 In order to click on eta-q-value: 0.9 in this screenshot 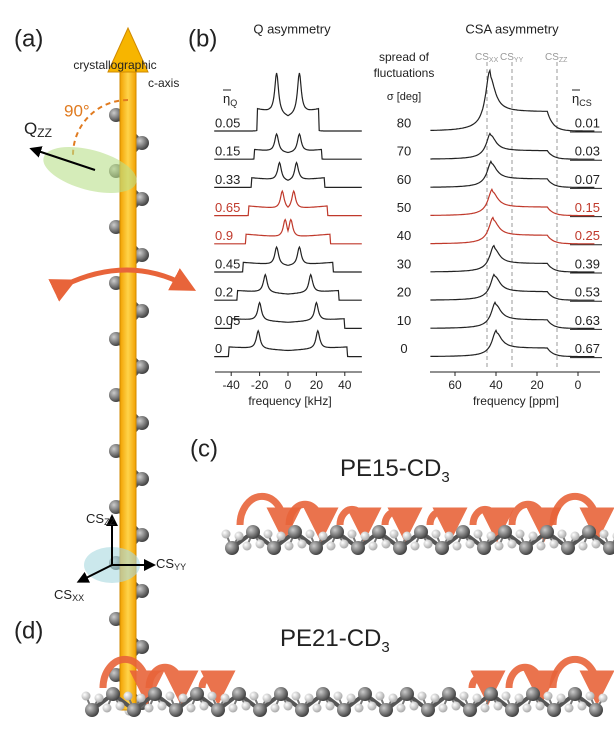, I will do `click(224, 235)`.